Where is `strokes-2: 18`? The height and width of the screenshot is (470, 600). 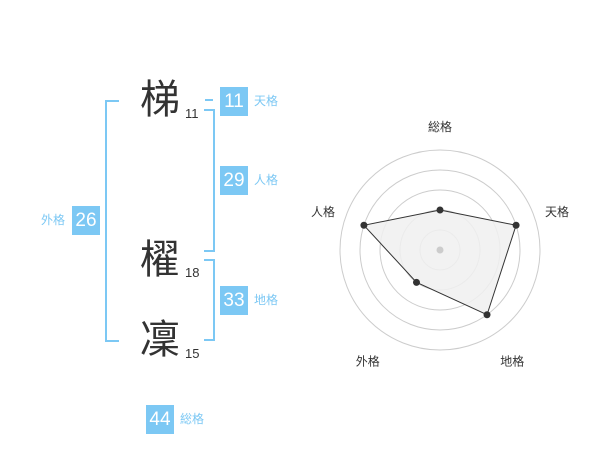 strokes-2: 18 is located at coordinates (192, 272).